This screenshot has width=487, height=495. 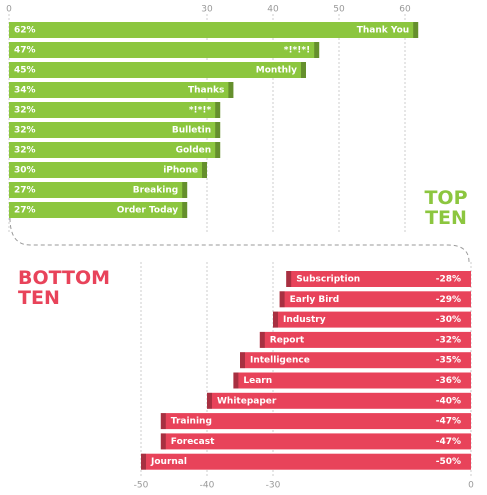 What do you see at coordinates (448, 320) in the screenshot?
I see `value-label: -30%` at bounding box center [448, 320].